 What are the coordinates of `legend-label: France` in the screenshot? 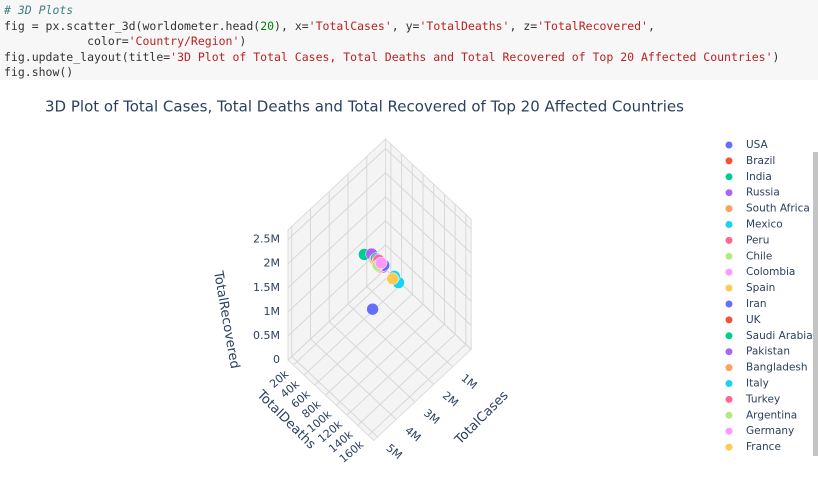 It's located at (763, 447).